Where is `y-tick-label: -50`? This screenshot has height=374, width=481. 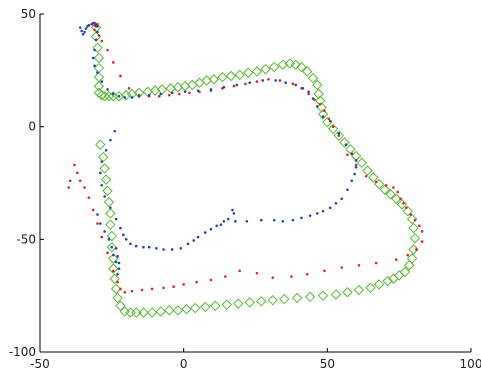
y-tick-label: -50 is located at coordinates (26, 239).